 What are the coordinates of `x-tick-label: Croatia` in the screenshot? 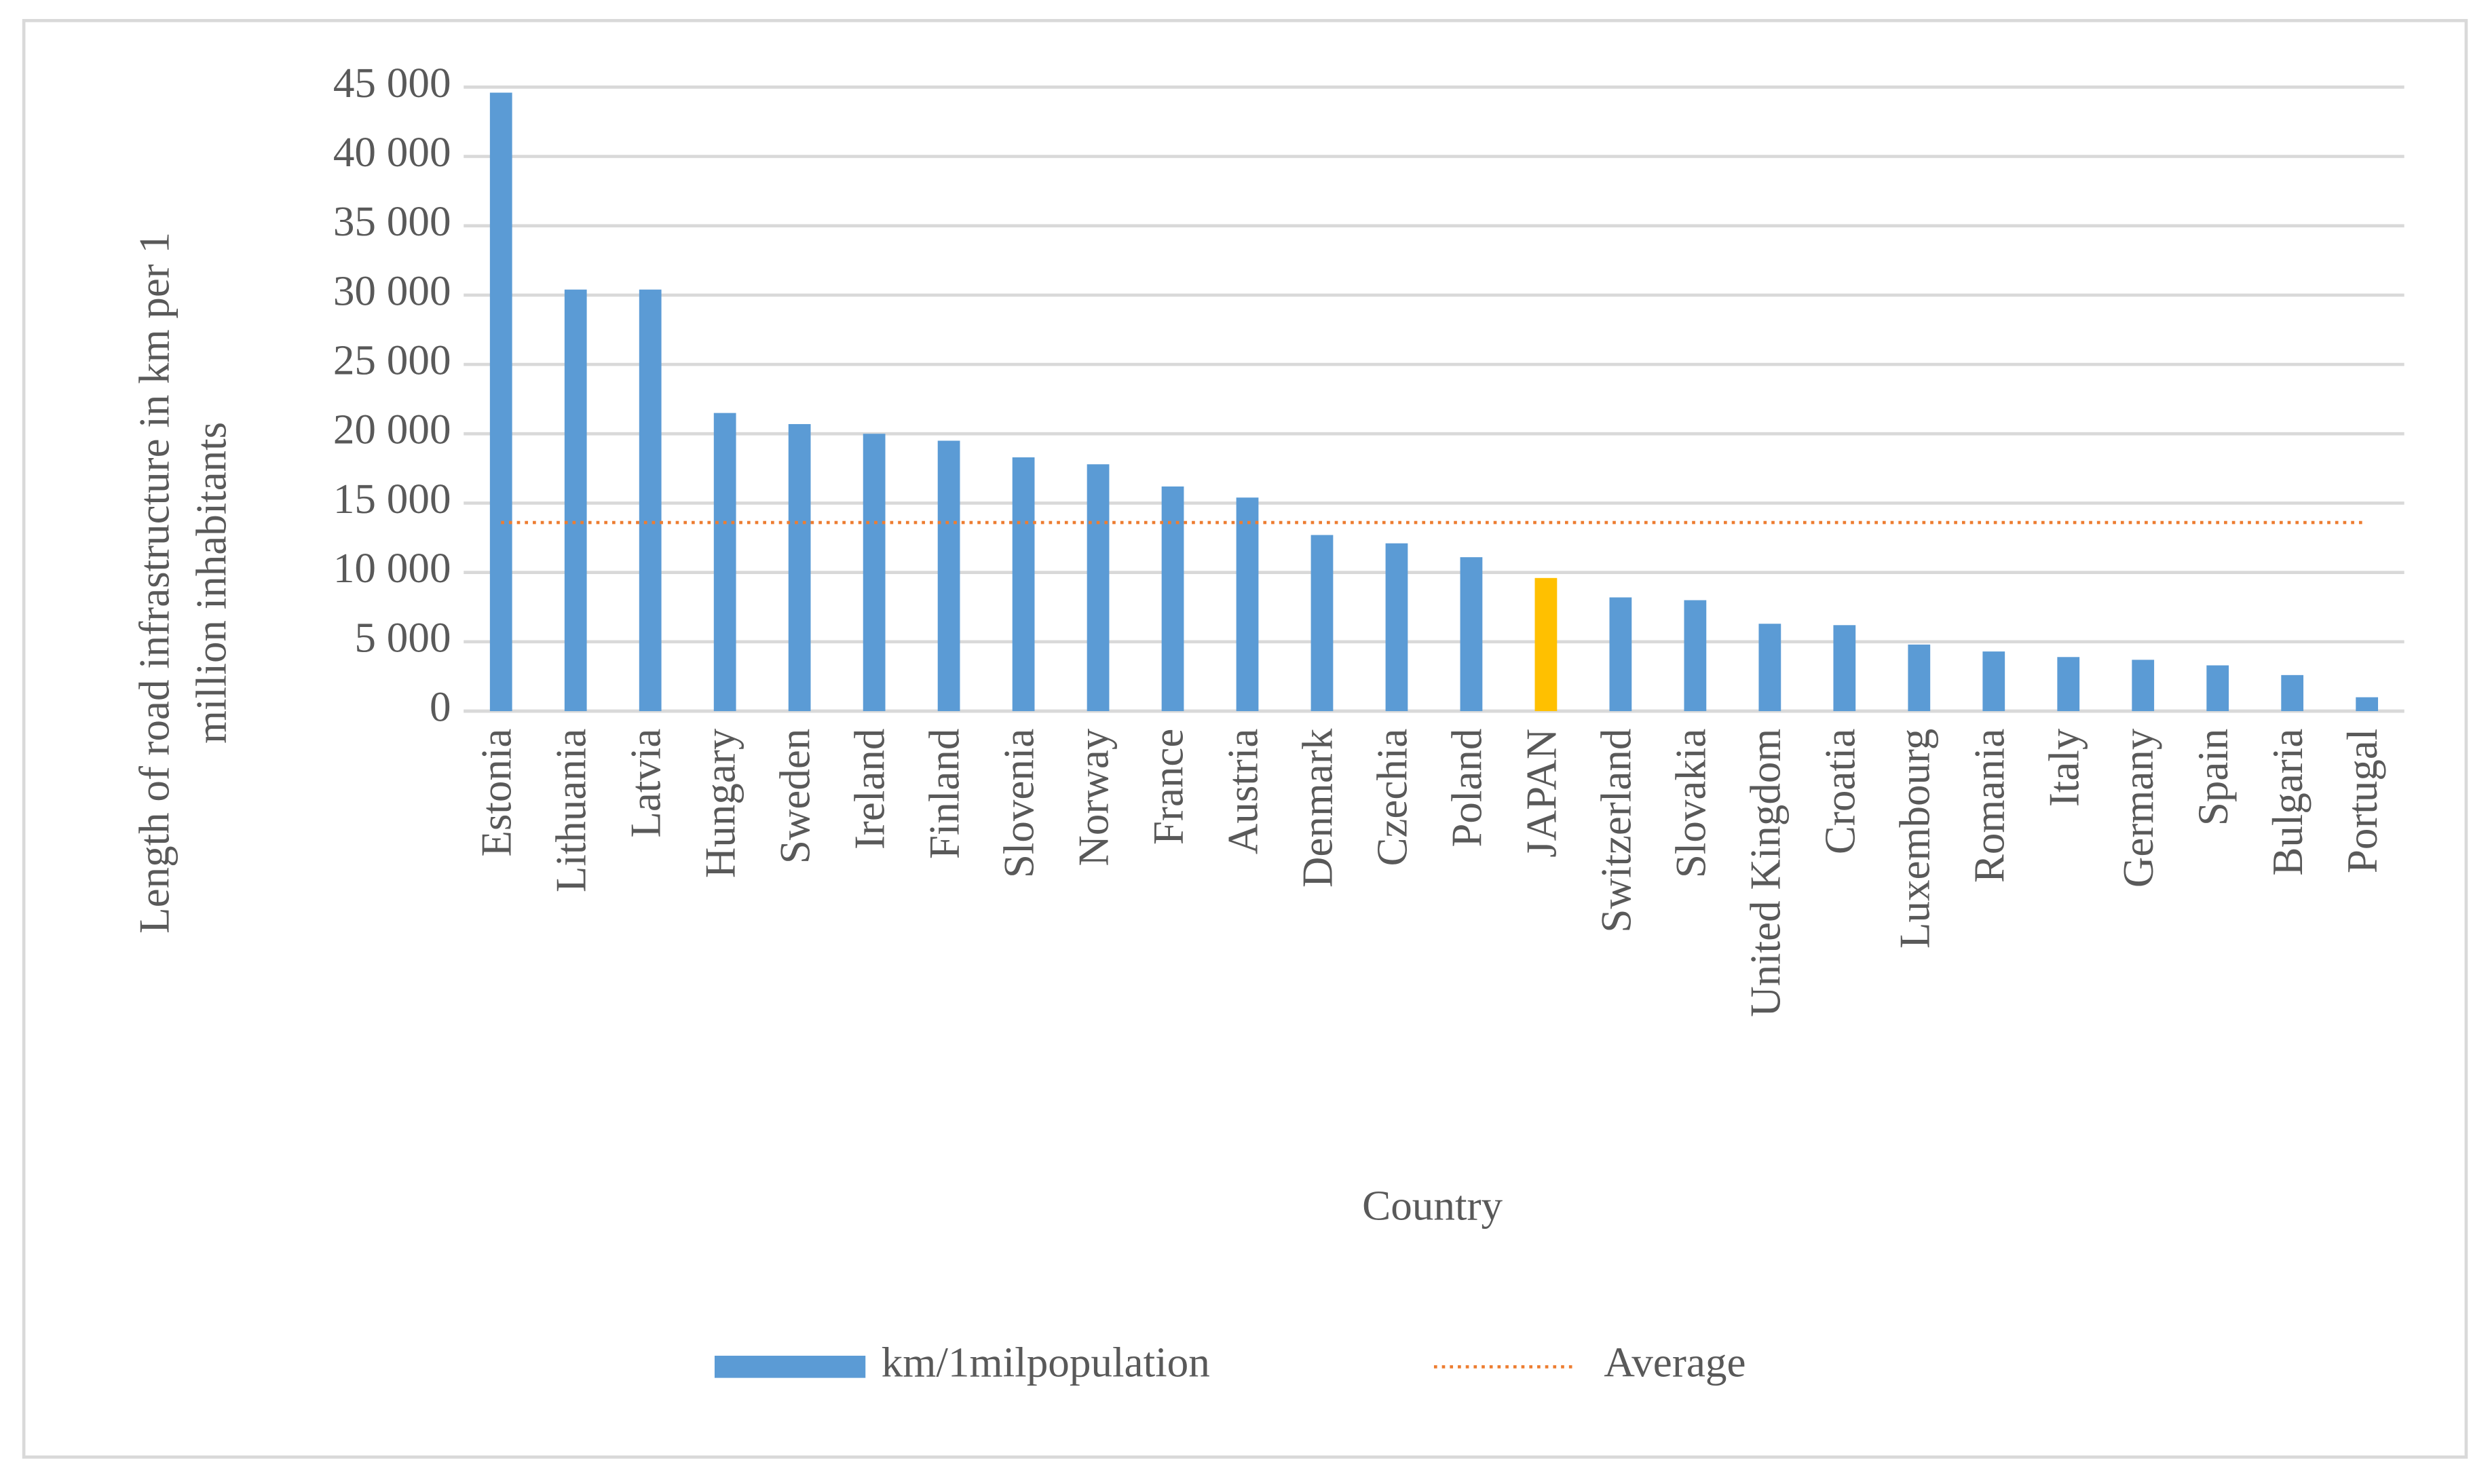 It's located at (1840, 791).